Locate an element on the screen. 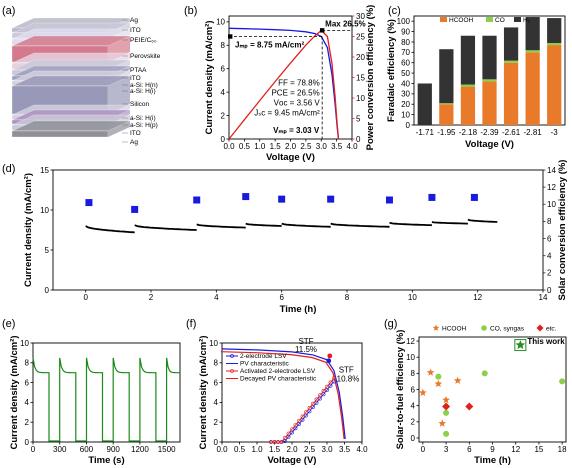 This screenshot has width=572, height=468. panel-d-xtick-label: 8 is located at coordinates (347, 297).